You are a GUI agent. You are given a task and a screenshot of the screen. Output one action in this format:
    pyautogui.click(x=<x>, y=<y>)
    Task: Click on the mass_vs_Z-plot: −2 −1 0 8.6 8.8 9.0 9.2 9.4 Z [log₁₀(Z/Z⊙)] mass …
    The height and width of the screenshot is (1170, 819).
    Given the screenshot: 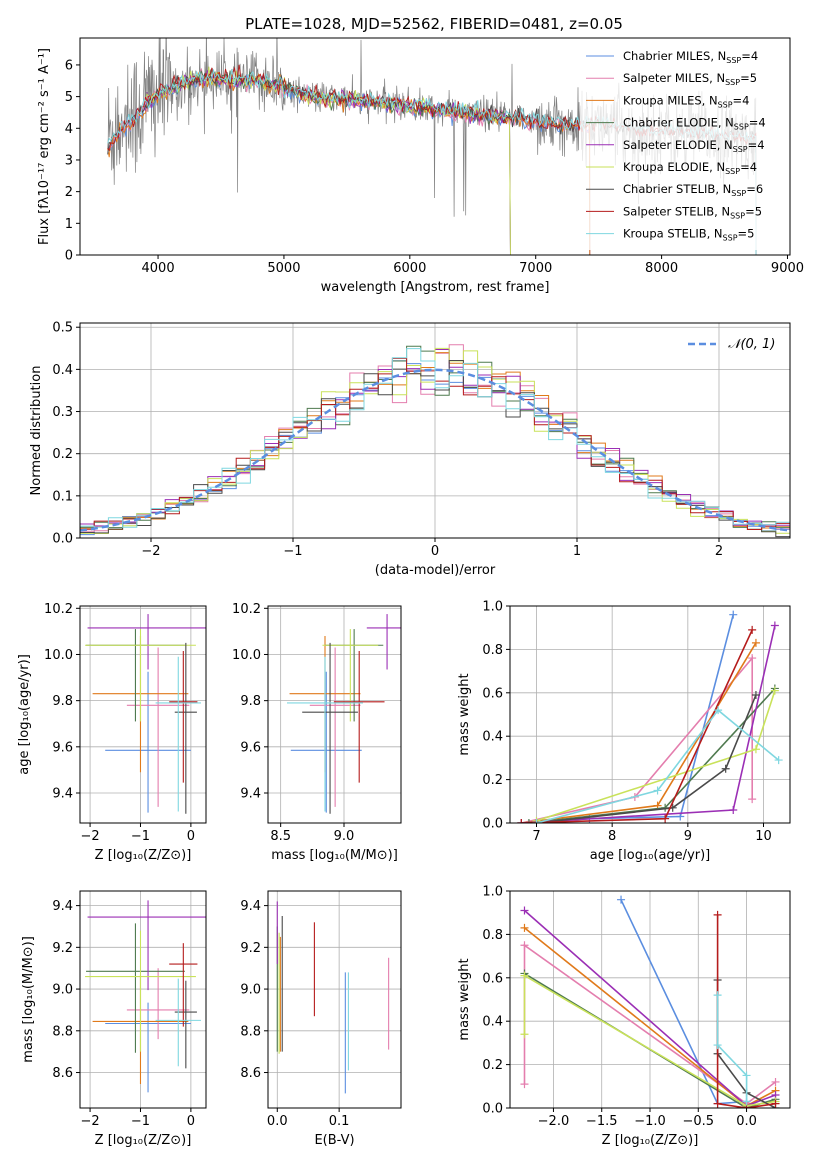 What is the action you would take?
    pyautogui.click(x=114, y=1019)
    